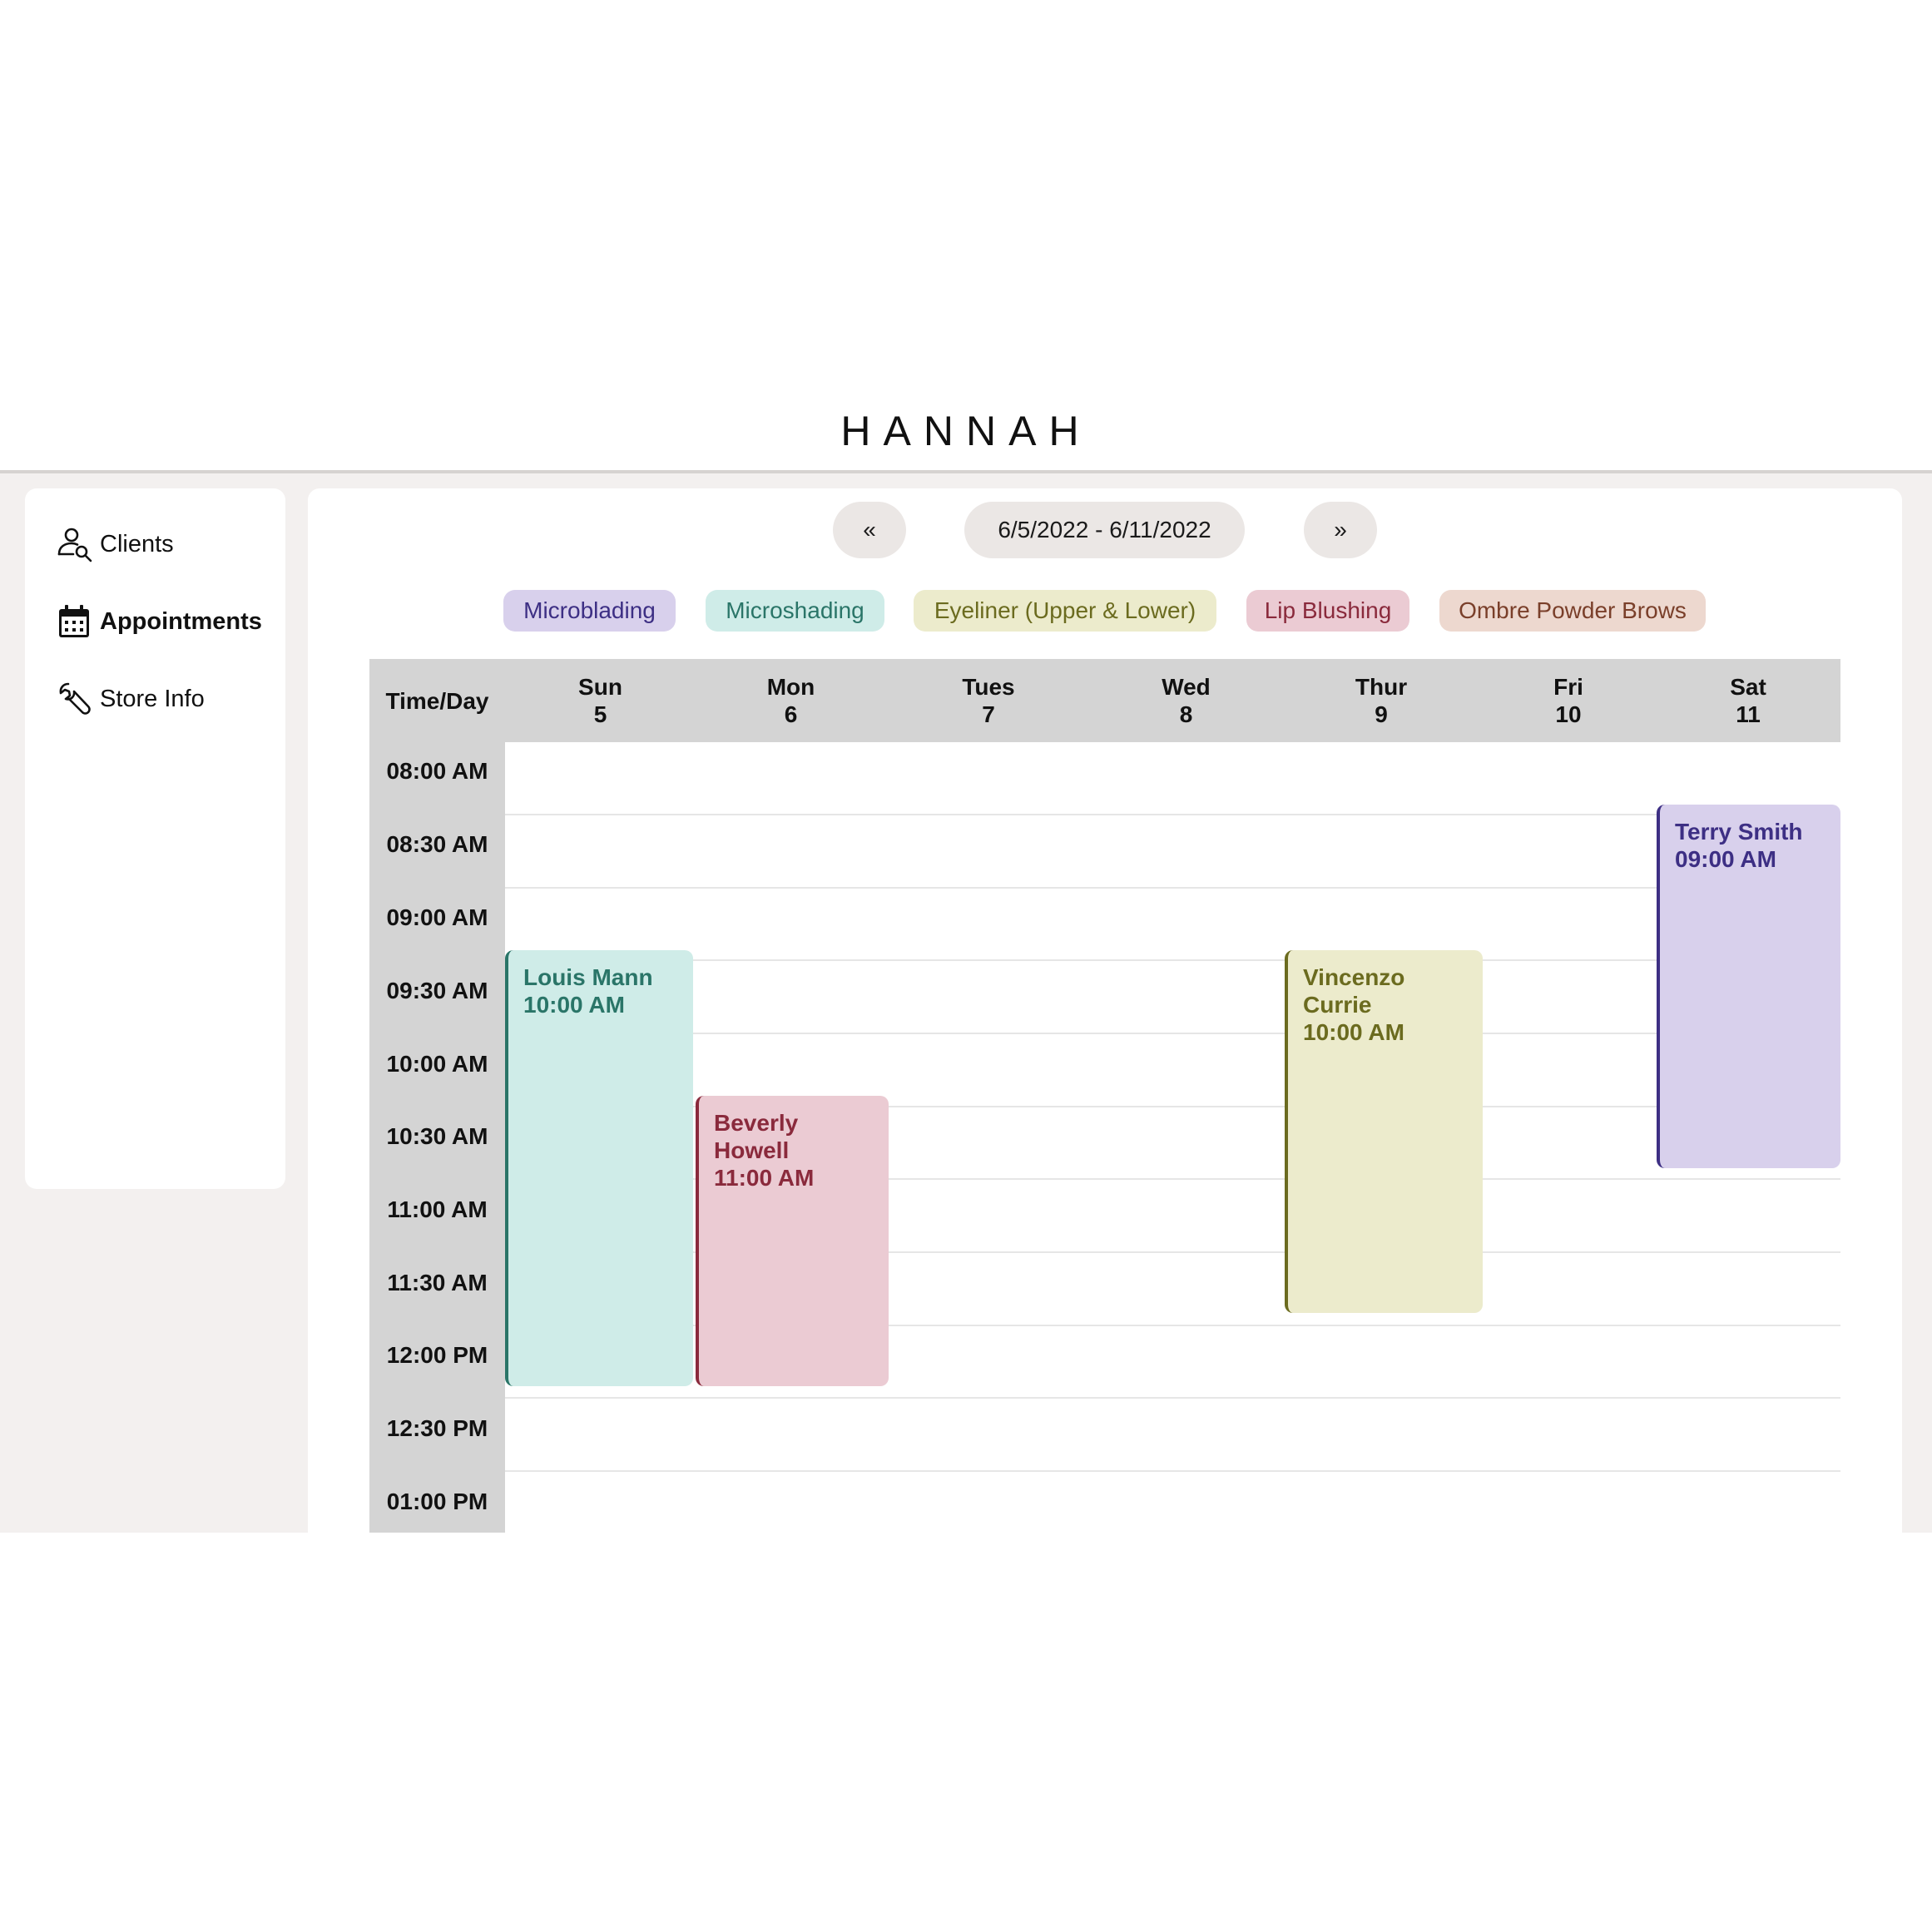  I want to click on day-name: Wed, so click(1186, 687).